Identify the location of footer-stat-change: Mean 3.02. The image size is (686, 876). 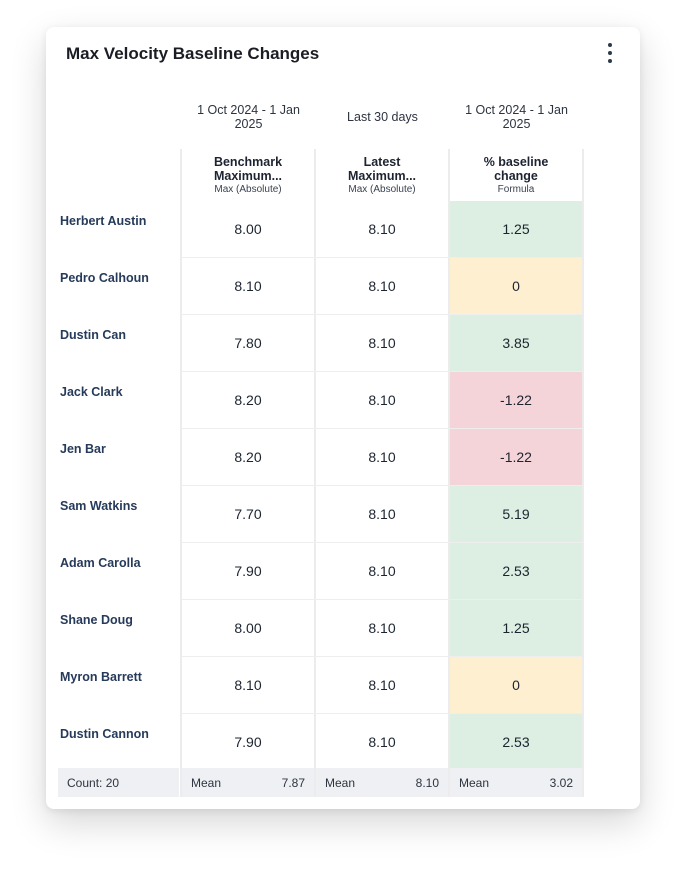
(516, 782).